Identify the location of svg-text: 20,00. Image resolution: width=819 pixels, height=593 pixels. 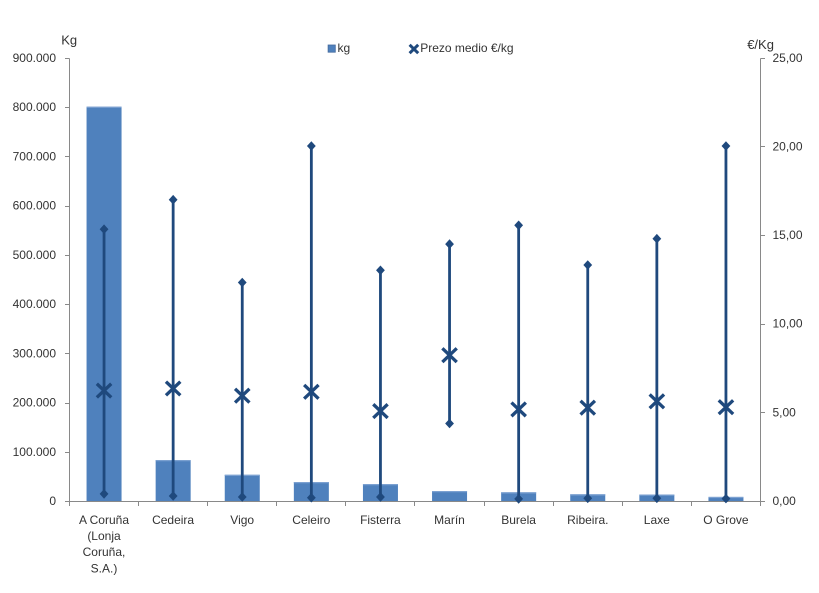
(788, 147).